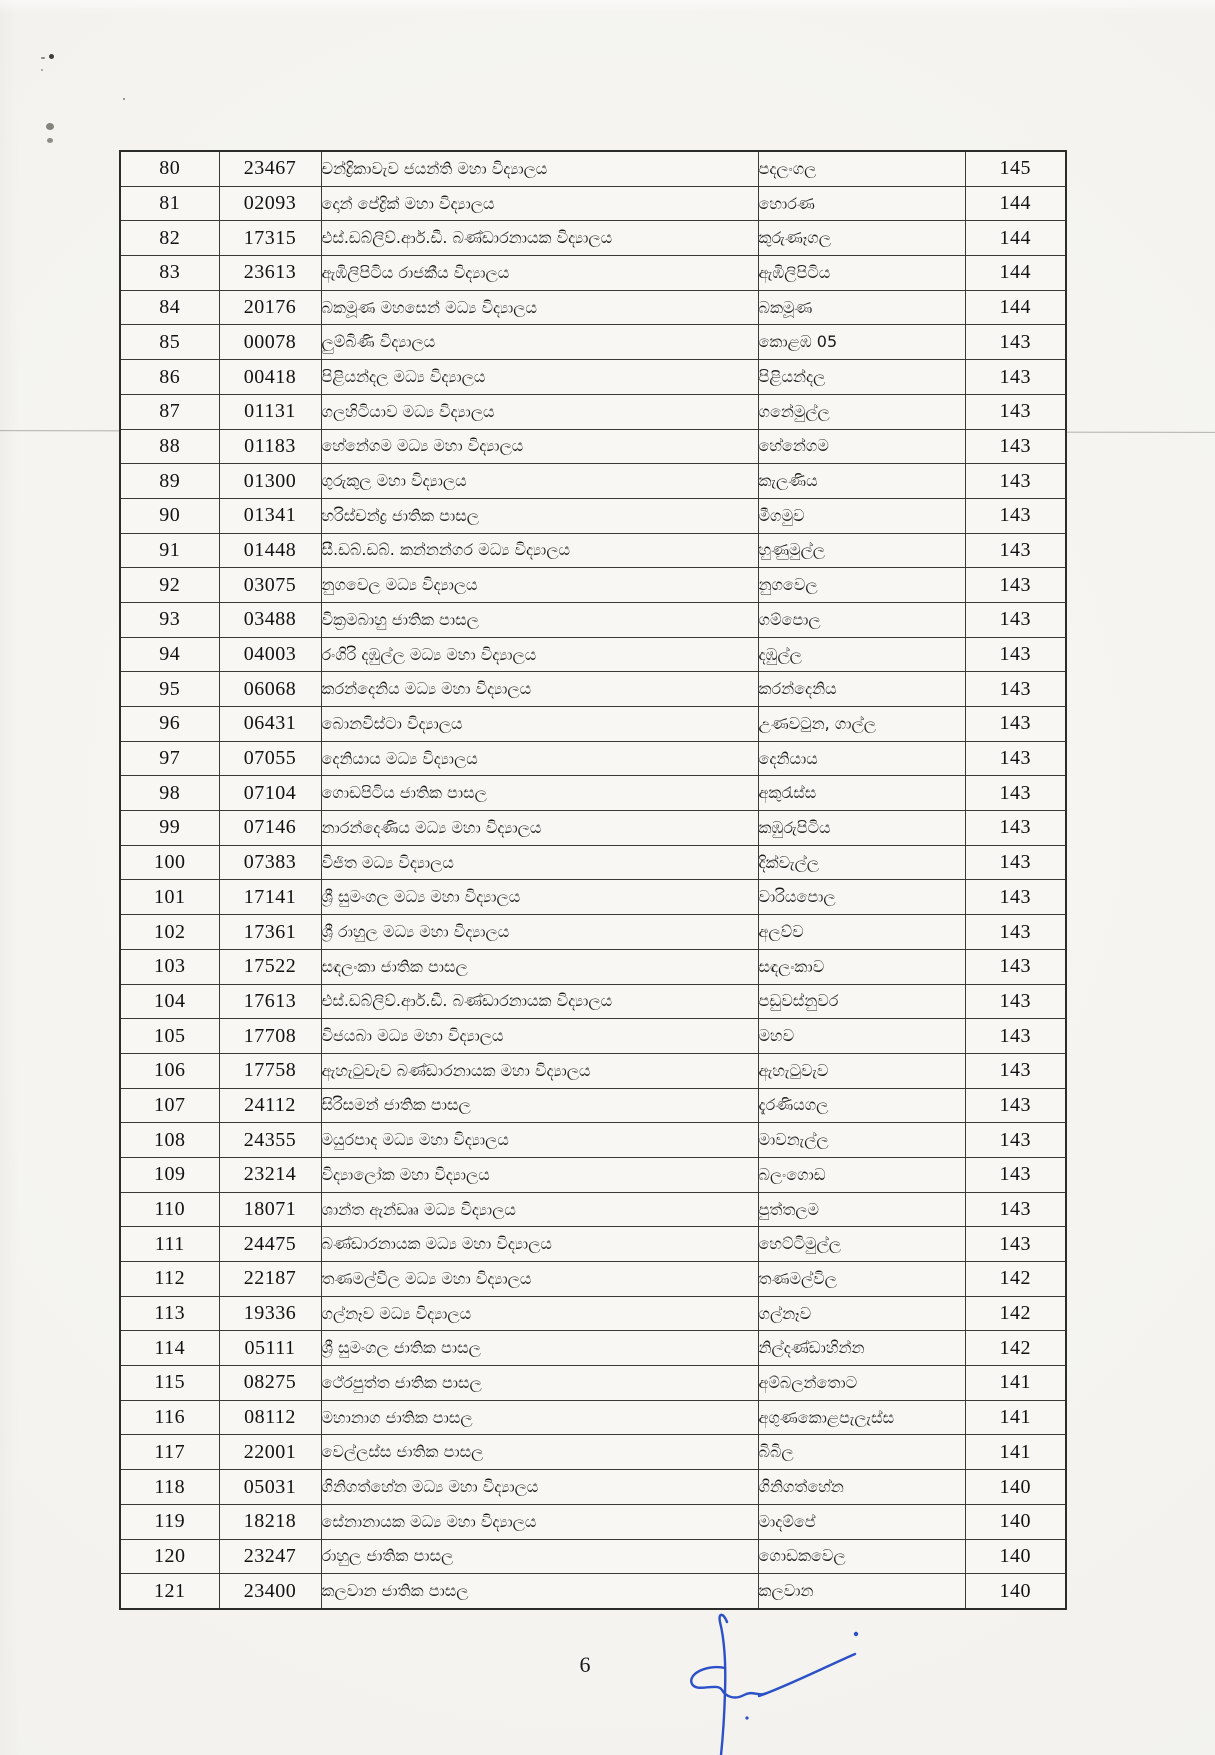  What do you see at coordinates (539, 203) in the screenshot?
I see `cell-school-name: දොන් පේද්‍රික් මහා විද්‍යාලය` at bounding box center [539, 203].